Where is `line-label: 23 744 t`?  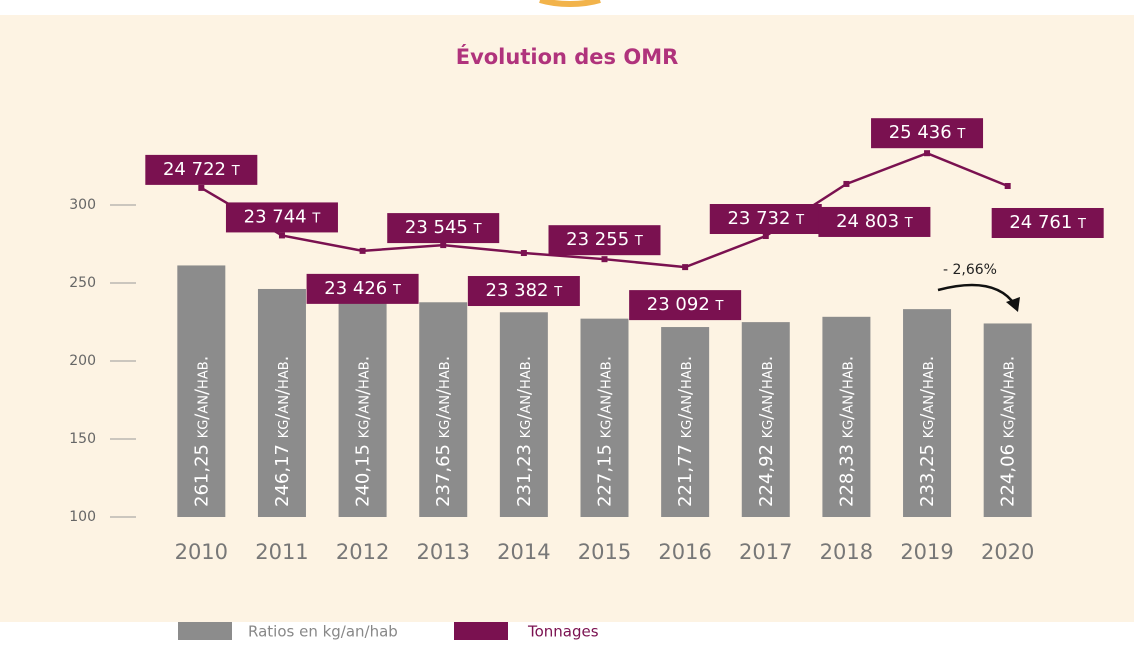
line-label: 23 744 t is located at coordinates (282, 216).